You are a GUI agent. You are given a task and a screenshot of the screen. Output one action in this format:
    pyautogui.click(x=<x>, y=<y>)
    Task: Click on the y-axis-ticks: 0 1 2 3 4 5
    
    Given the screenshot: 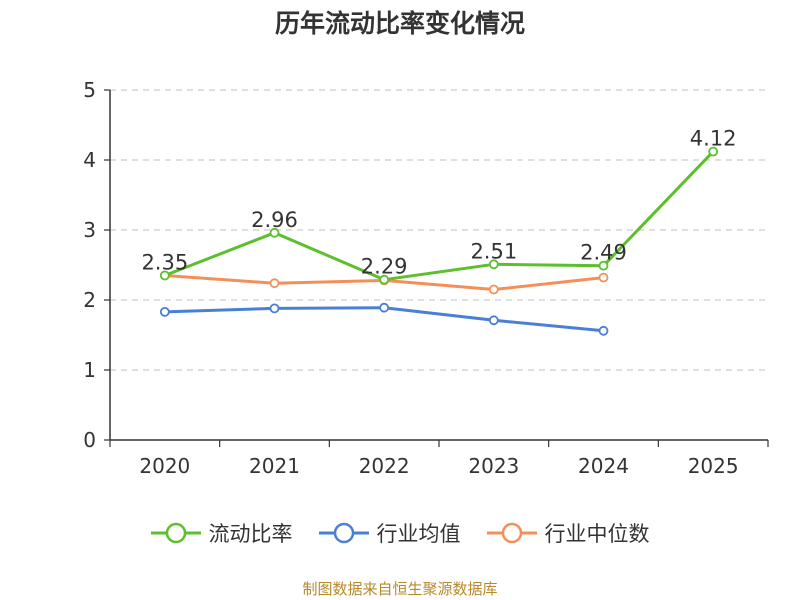 What is the action you would take?
    pyautogui.click(x=96, y=265)
    